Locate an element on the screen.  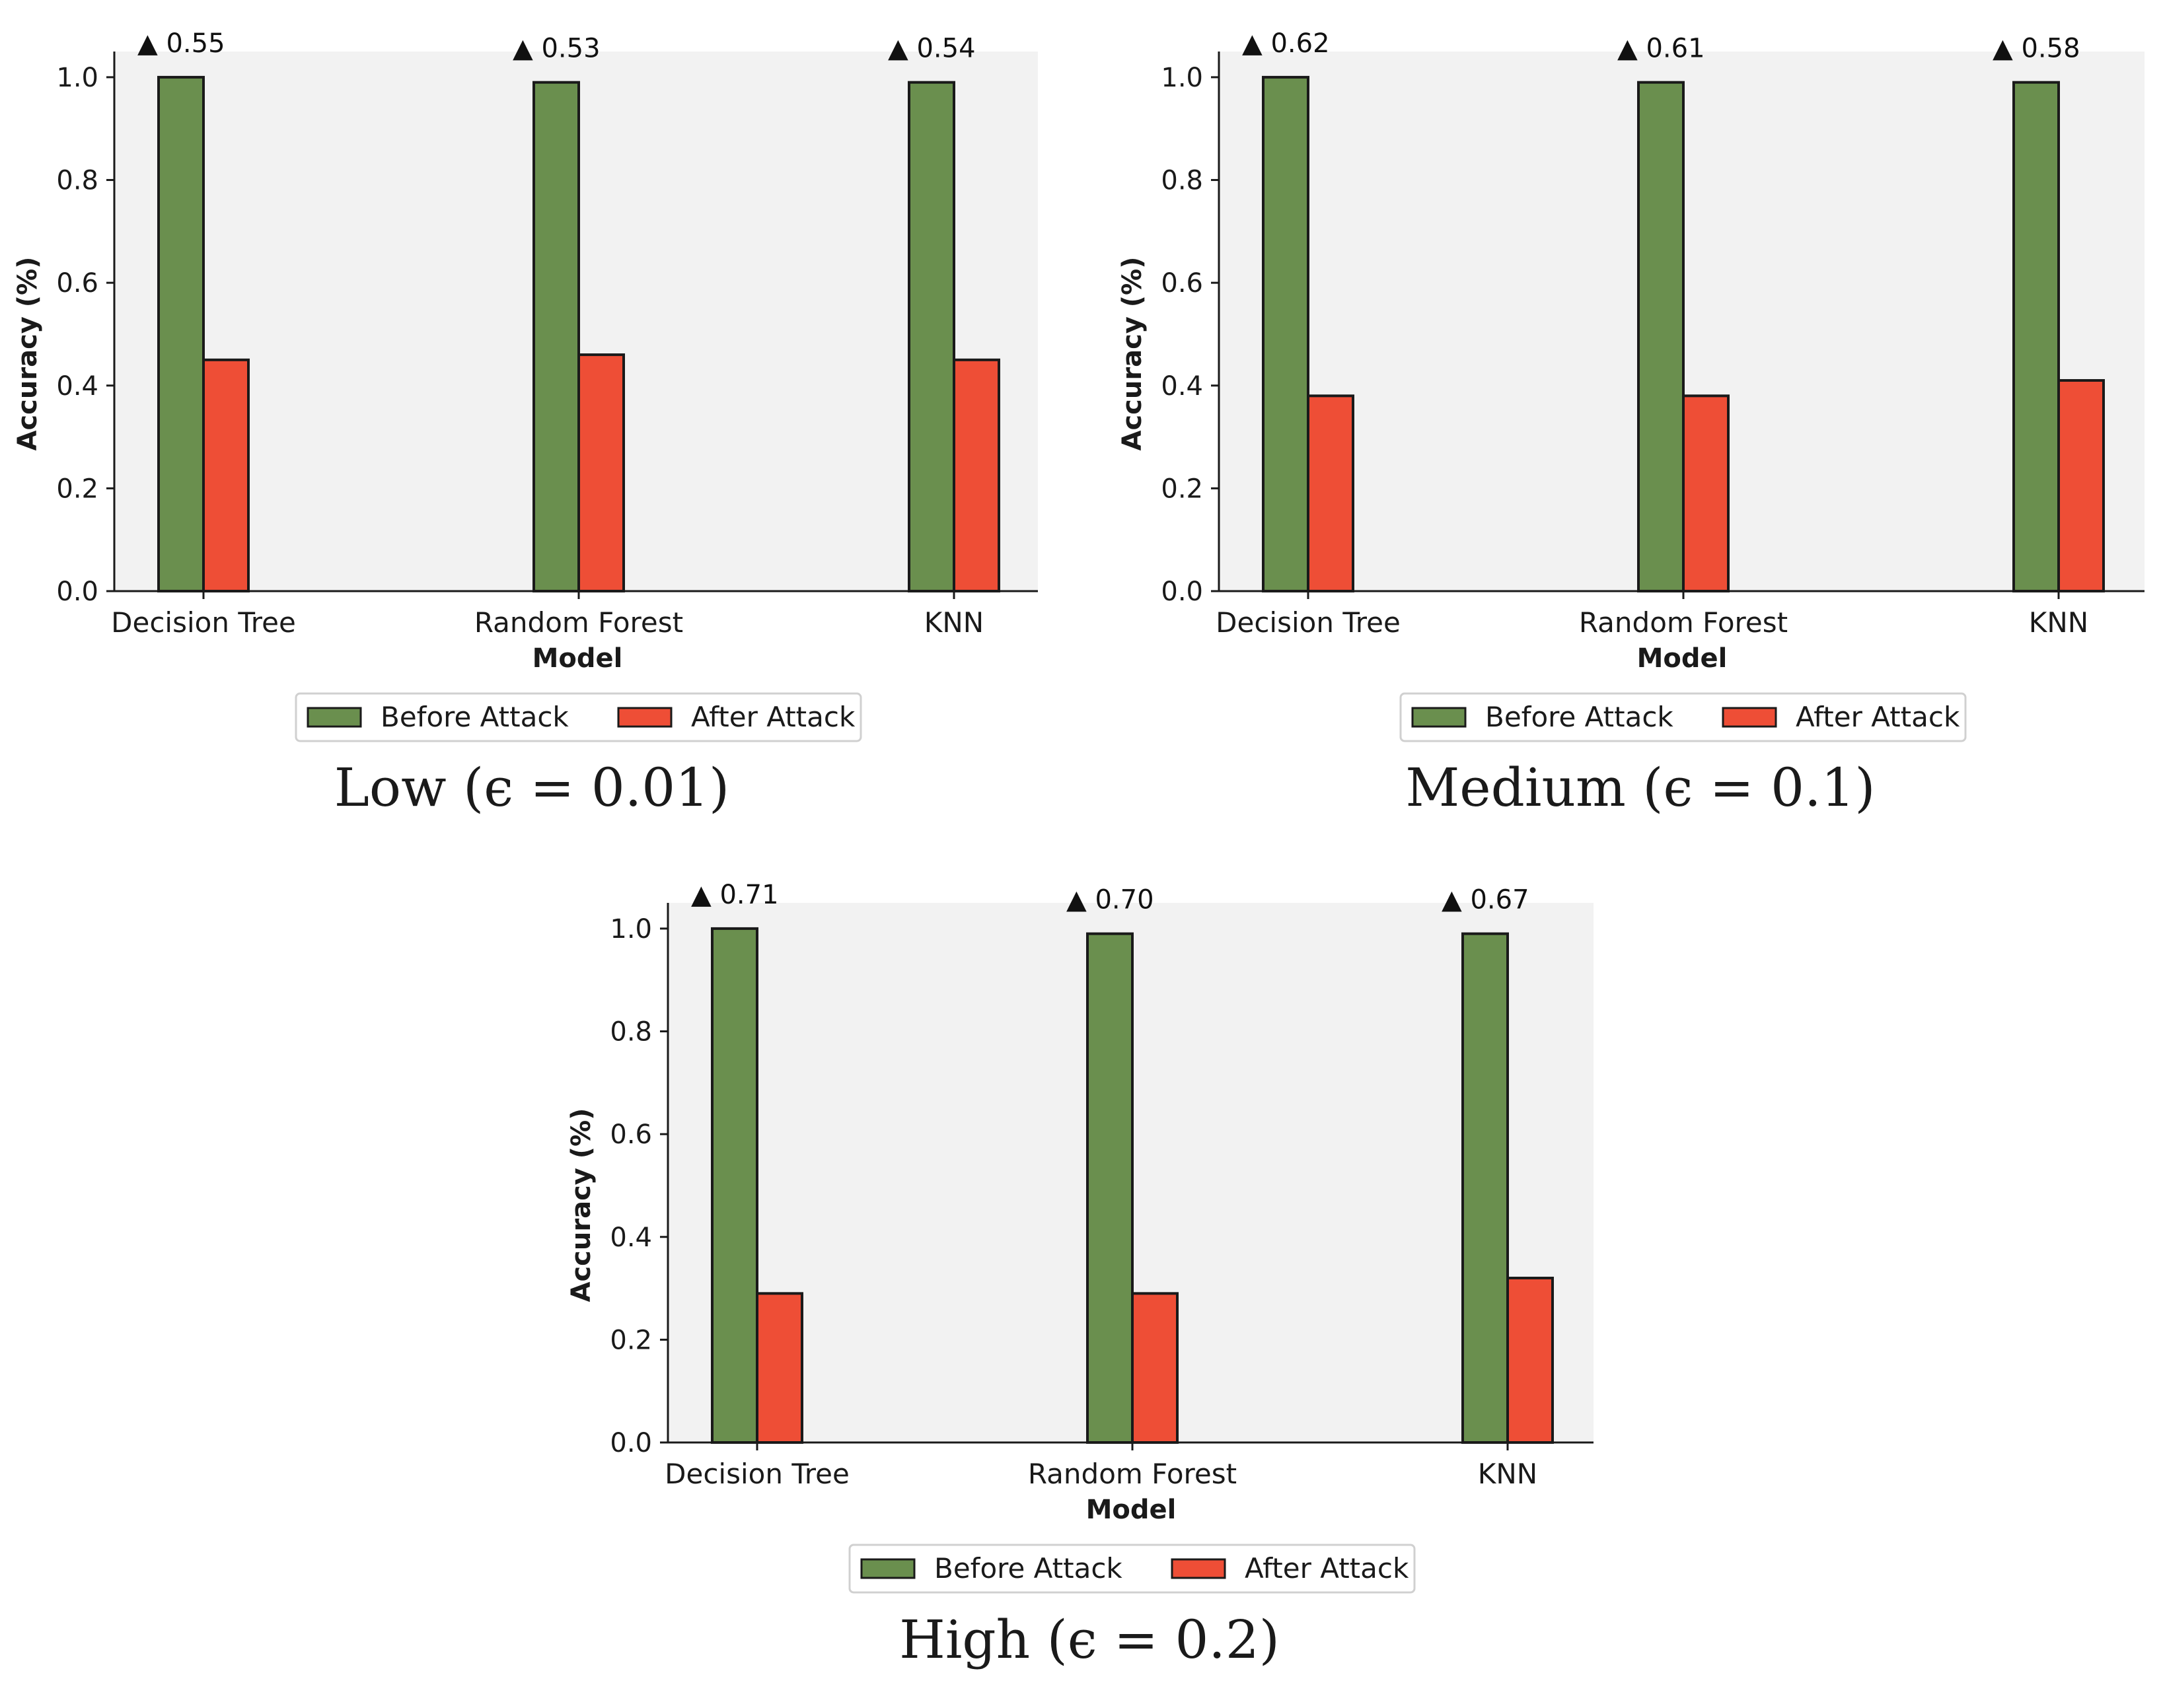
data-label-0: ▲ 0.71 is located at coordinates (735, 895).